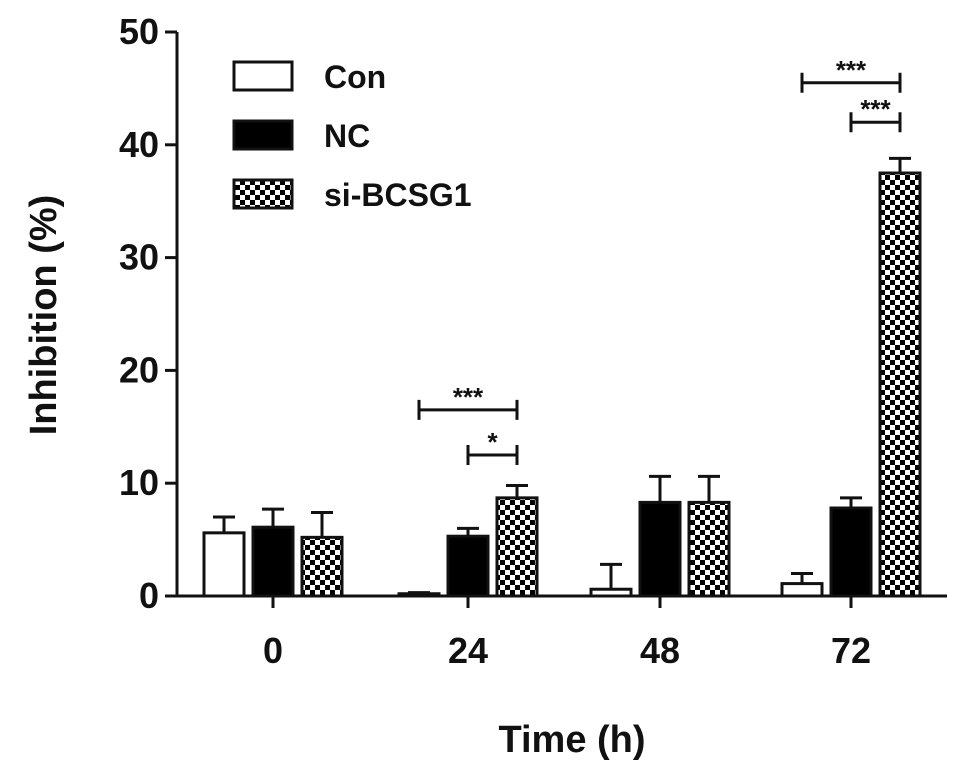 The image size is (969, 775). What do you see at coordinates (139, 482) in the screenshot?
I see `y-tick-label: 10` at bounding box center [139, 482].